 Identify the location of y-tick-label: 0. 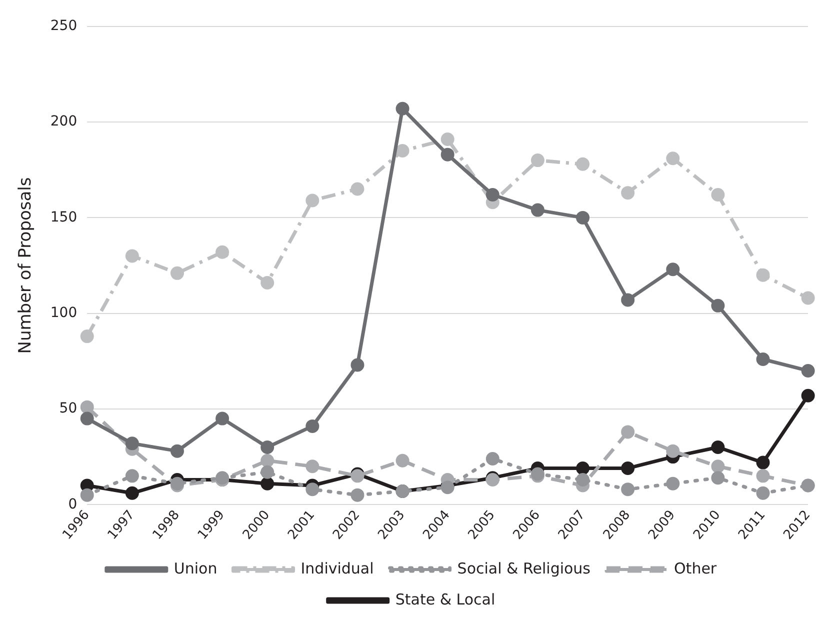
(73, 504).